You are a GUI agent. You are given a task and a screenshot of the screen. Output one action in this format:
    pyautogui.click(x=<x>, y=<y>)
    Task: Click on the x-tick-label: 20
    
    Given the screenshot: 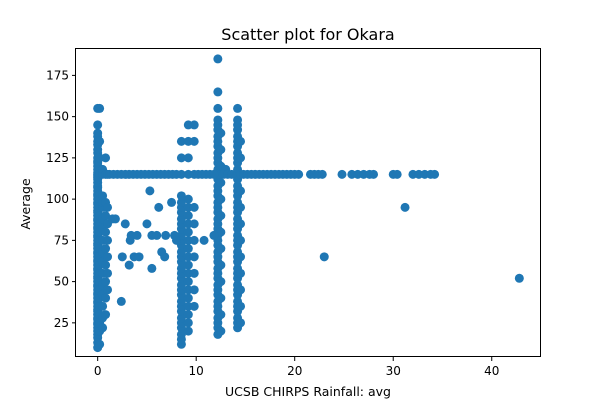 What is the action you would take?
    pyautogui.click(x=294, y=371)
    